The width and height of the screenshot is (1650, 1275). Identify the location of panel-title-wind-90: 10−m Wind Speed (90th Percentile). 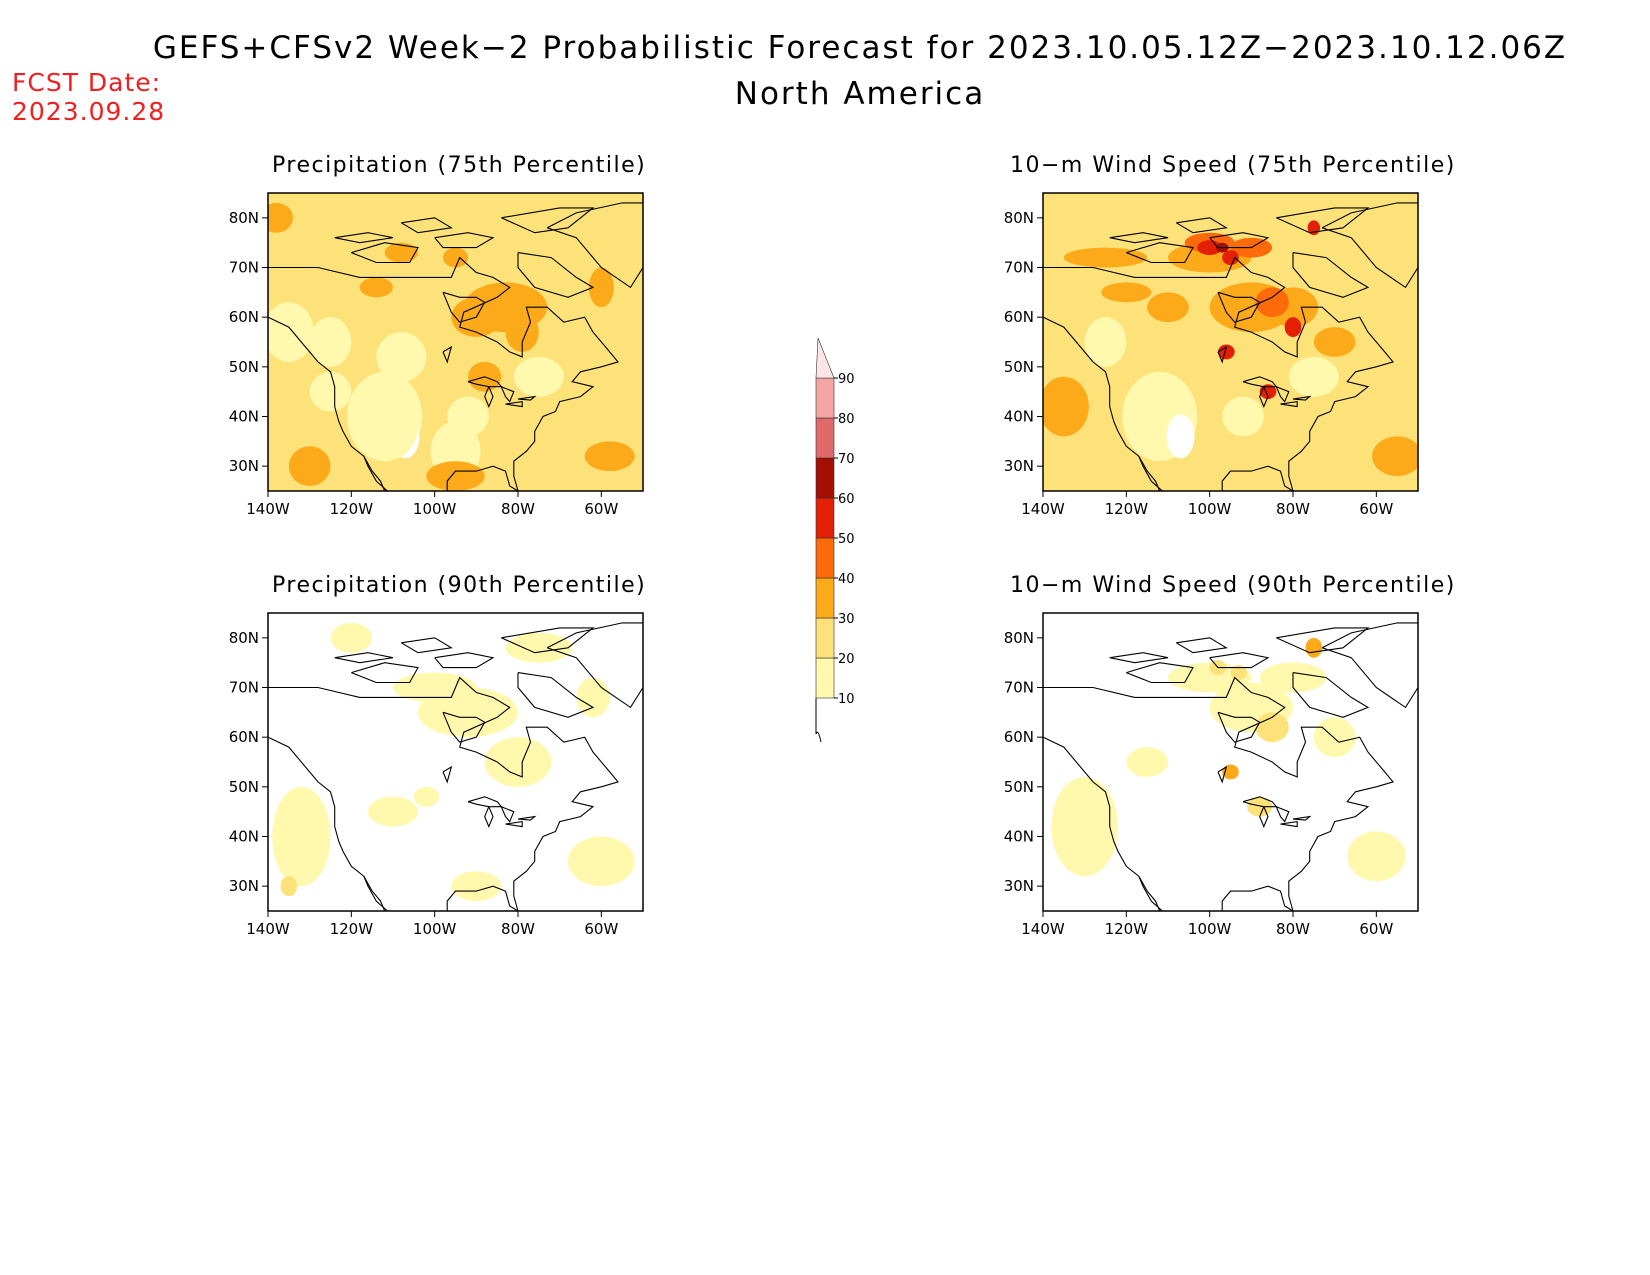
(1233, 585).